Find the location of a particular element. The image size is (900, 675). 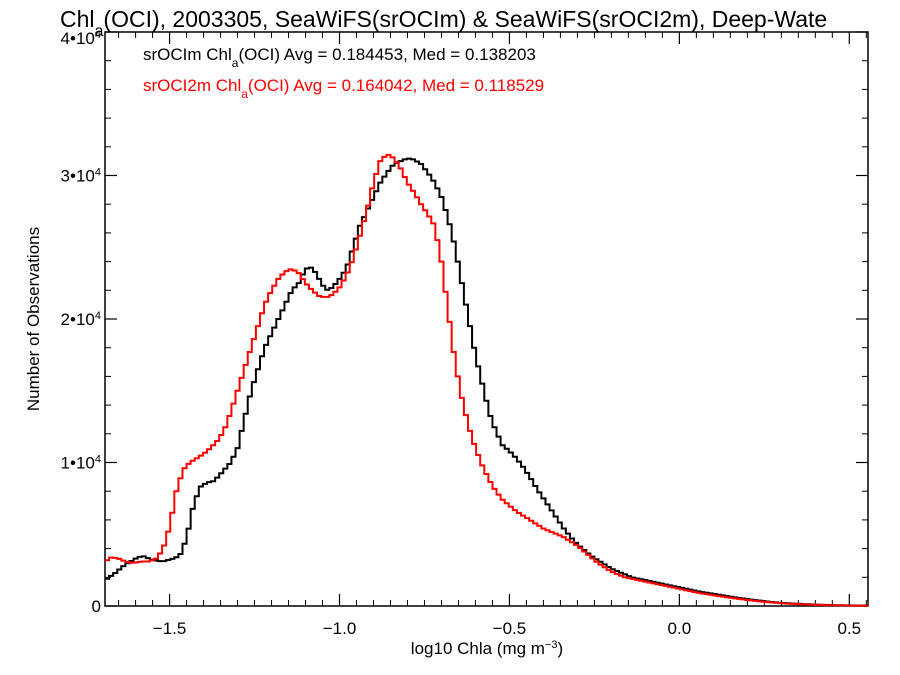

x-axis-label: log10 Chla (mg m−3) is located at coordinates (487, 648).